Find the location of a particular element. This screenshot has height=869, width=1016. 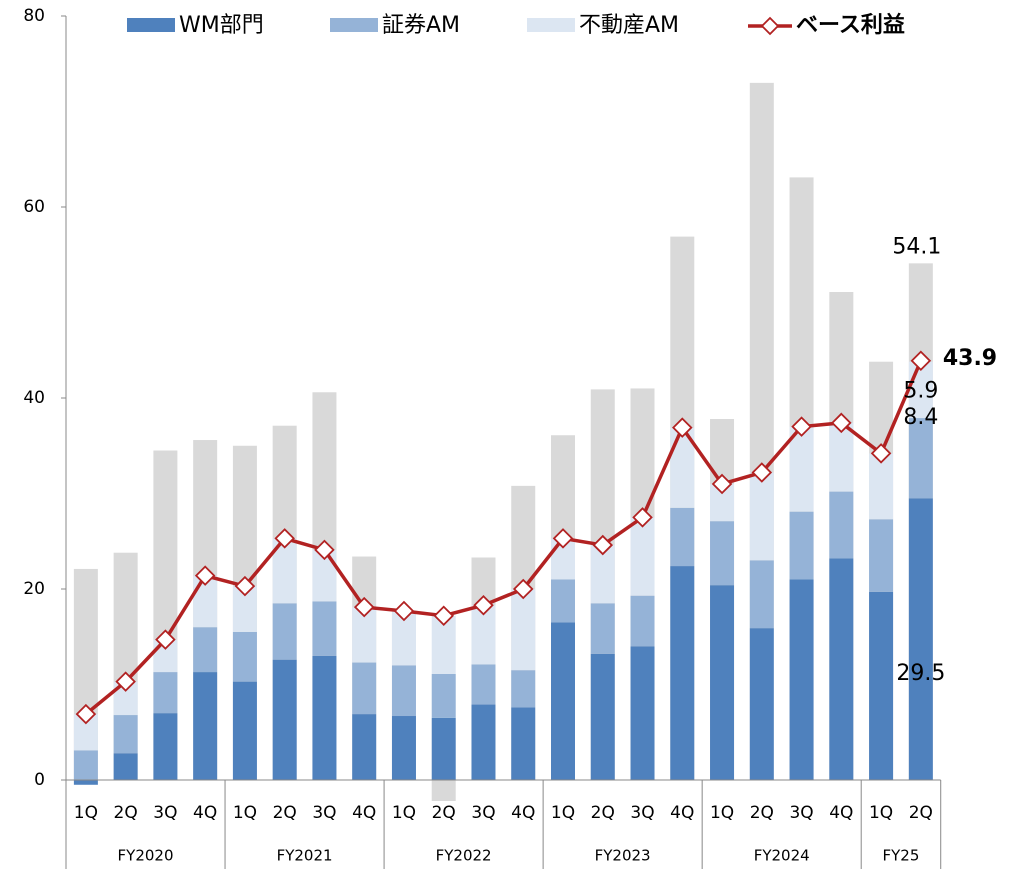

total-bar is located at coordinates (443, 791).